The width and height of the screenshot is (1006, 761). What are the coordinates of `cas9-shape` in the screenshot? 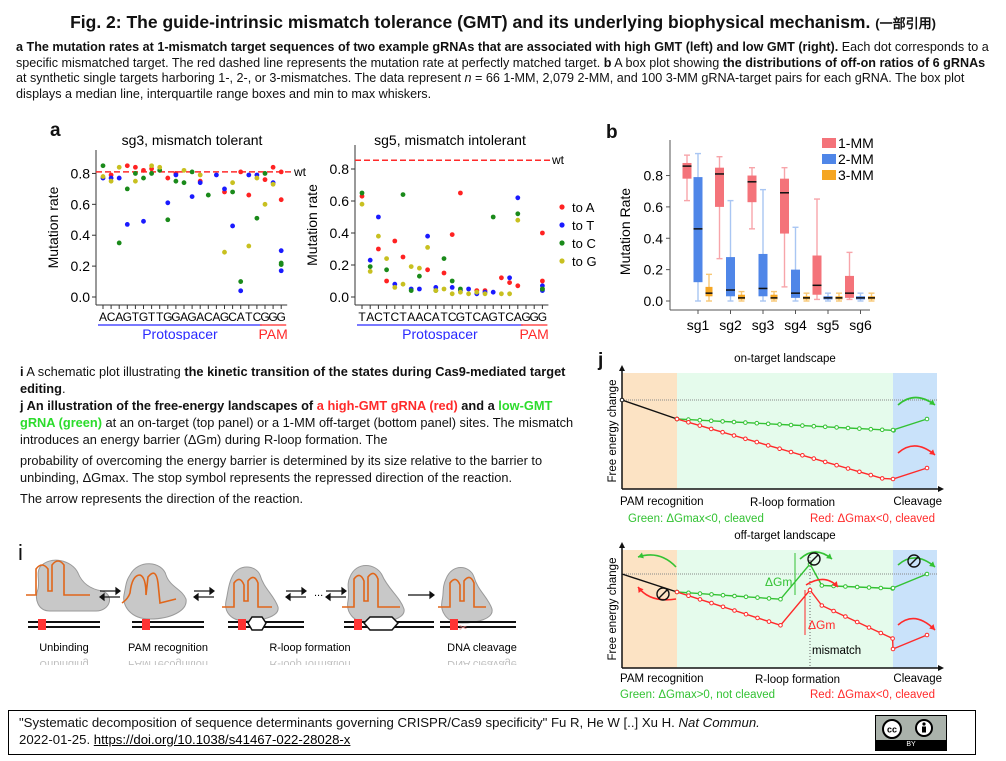 It's located at (155, 591).